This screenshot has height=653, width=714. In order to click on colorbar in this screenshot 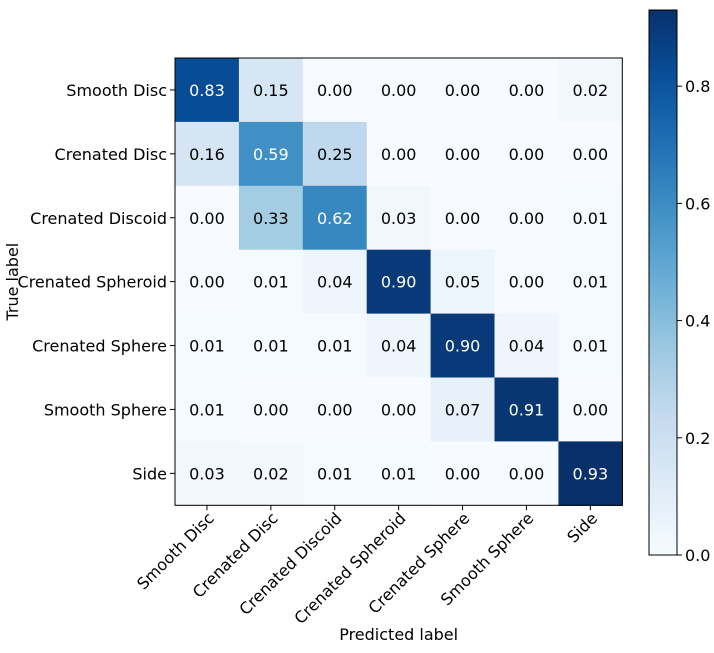, I will do `click(663, 282)`.